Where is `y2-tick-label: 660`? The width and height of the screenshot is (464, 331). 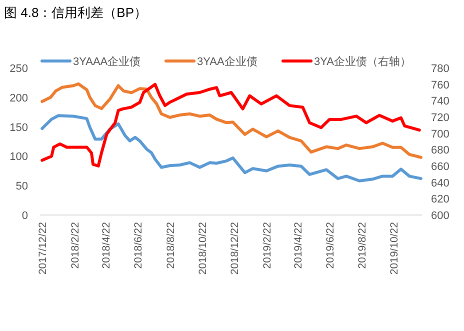
y2-tick-label: 660 is located at coordinates (440, 167).